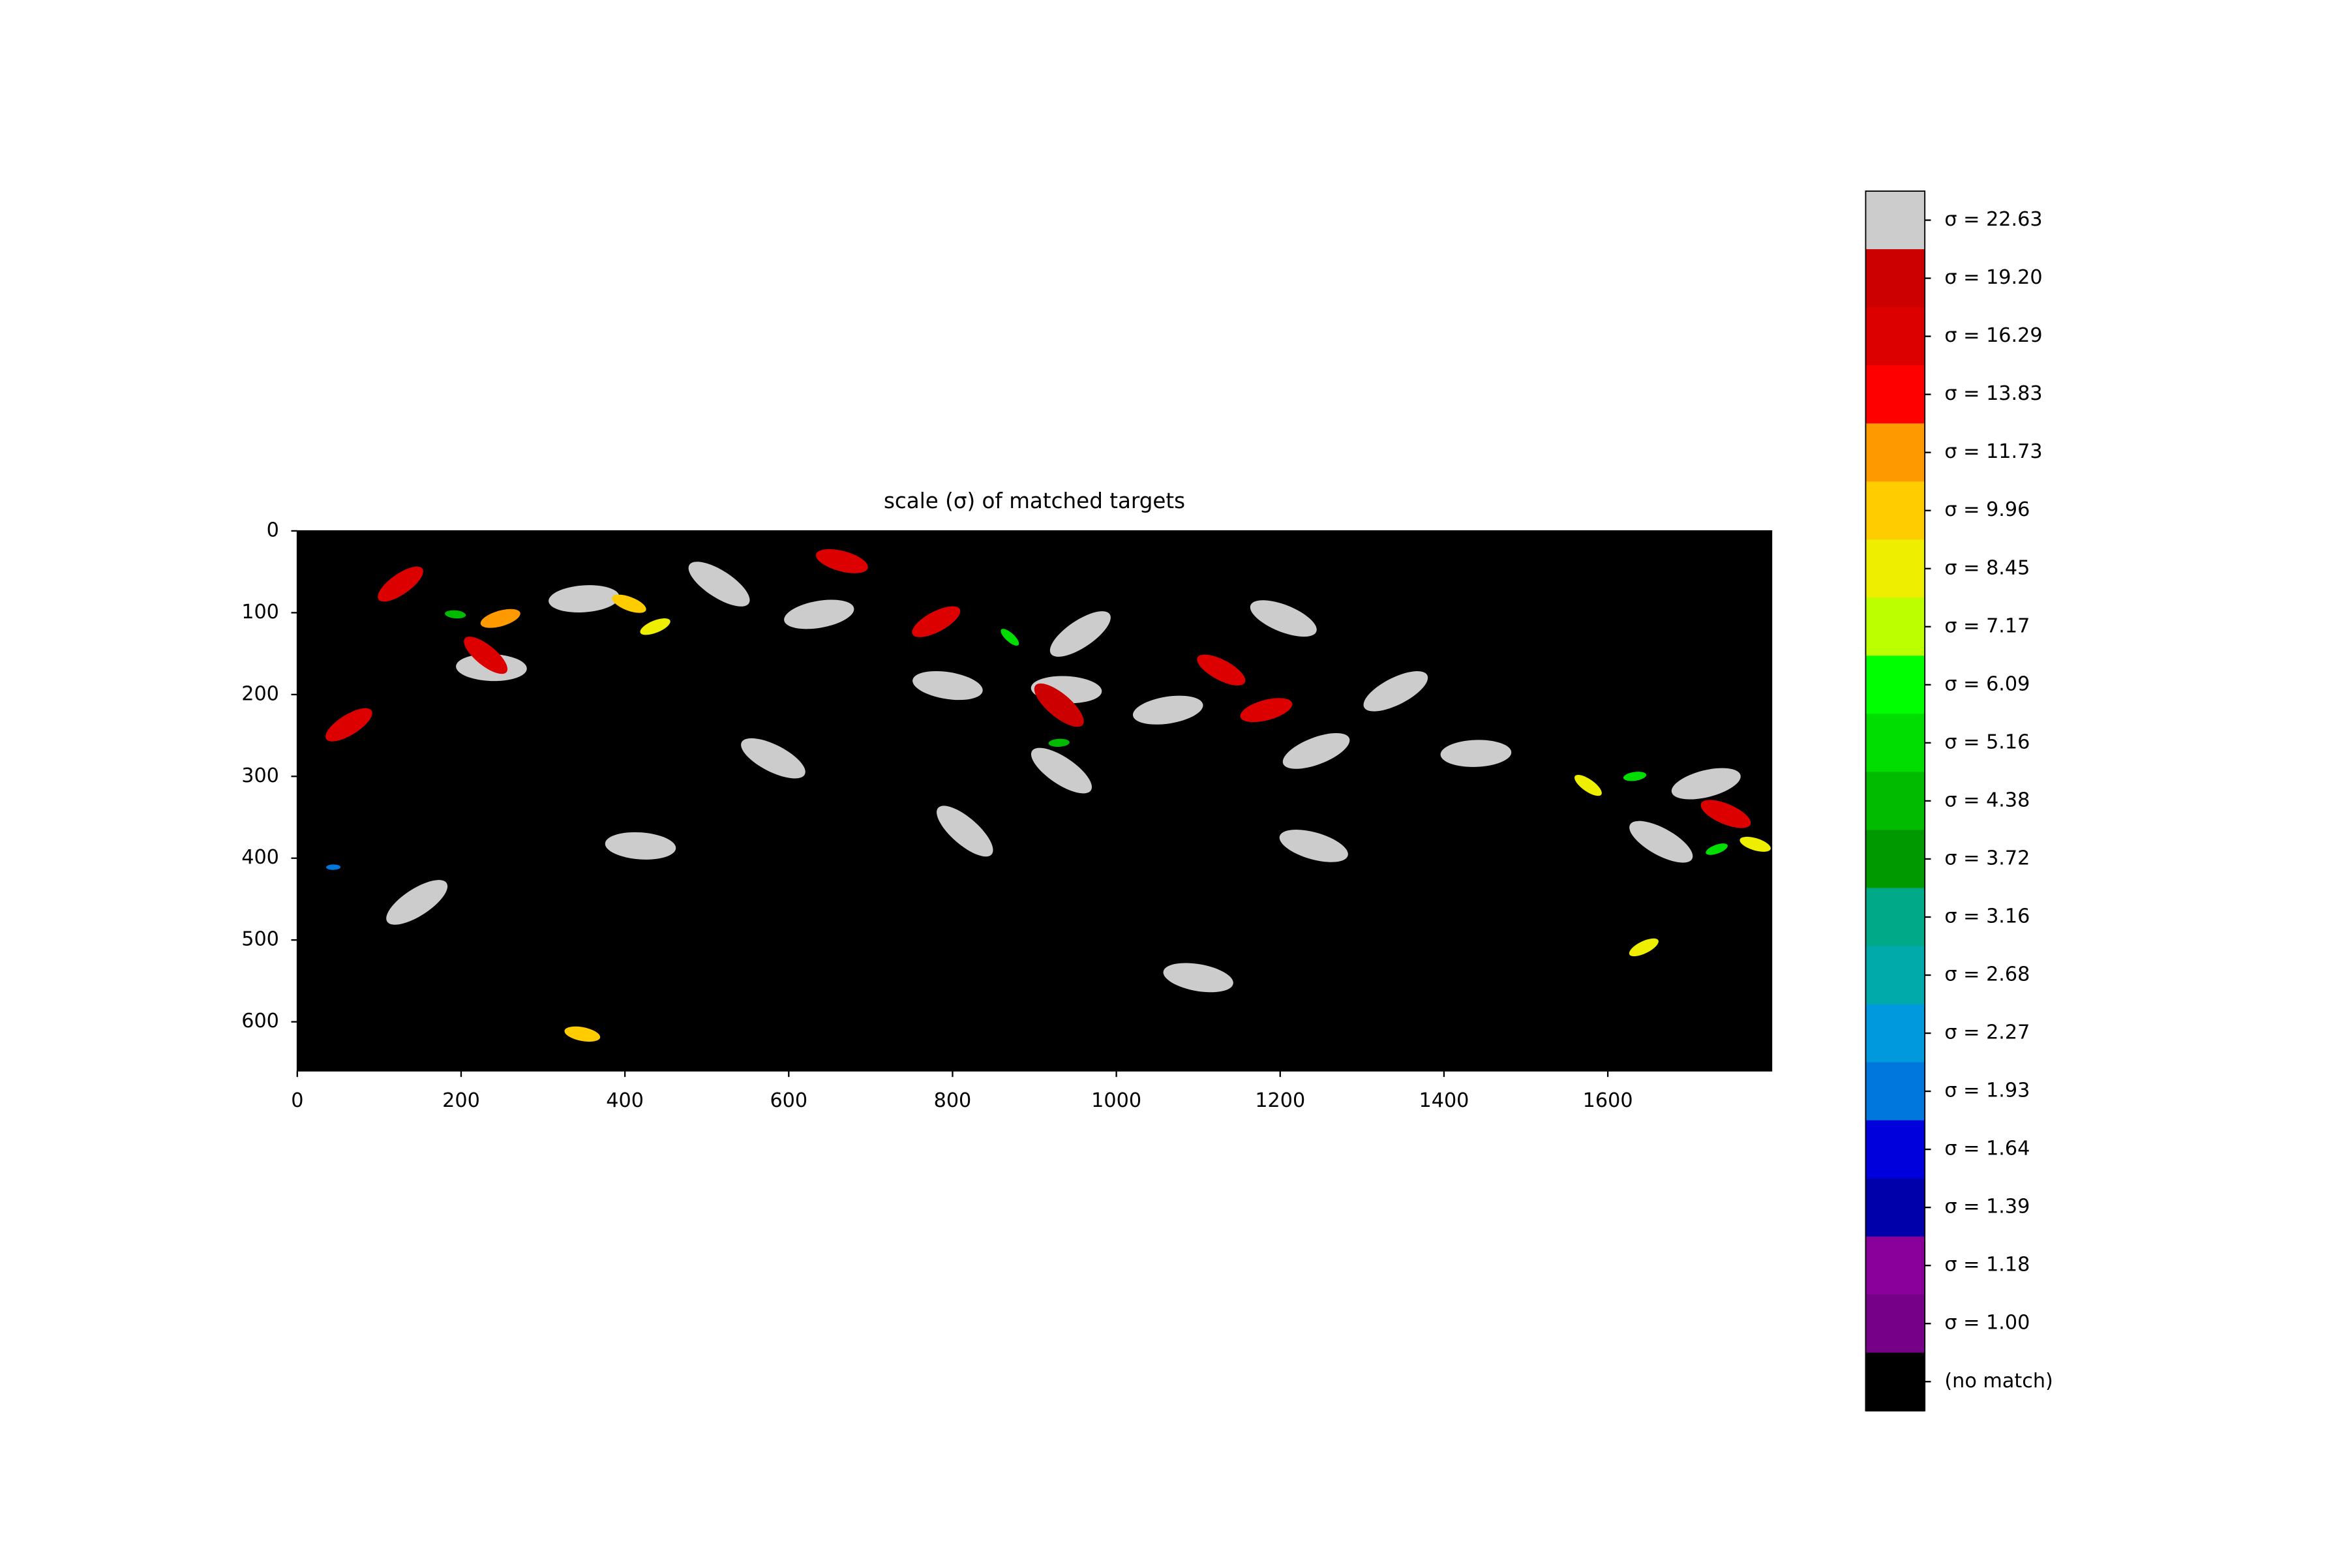 This screenshot has height=1568, width=2348. What do you see at coordinates (1896, 800) in the screenshot?
I see `colorbar-frame` at bounding box center [1896, 800].